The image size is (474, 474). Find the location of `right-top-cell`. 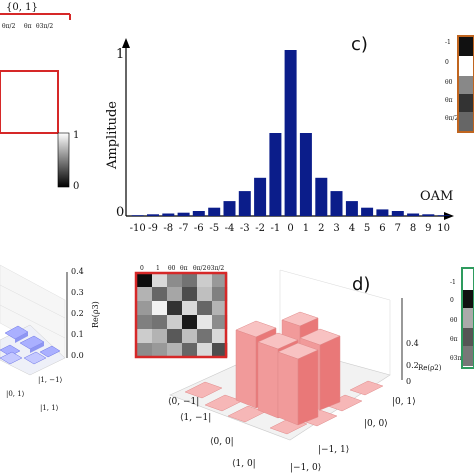

right-top-cell is located at coordinates (466, 66).